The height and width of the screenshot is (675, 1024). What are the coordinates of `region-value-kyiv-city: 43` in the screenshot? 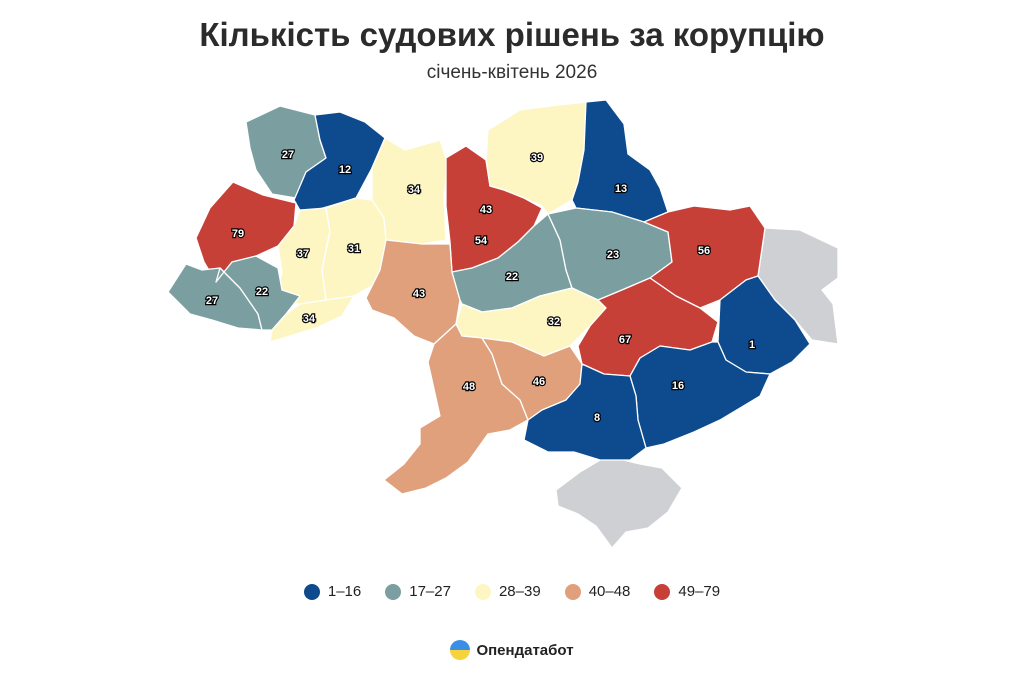 It's located at (486, 210).